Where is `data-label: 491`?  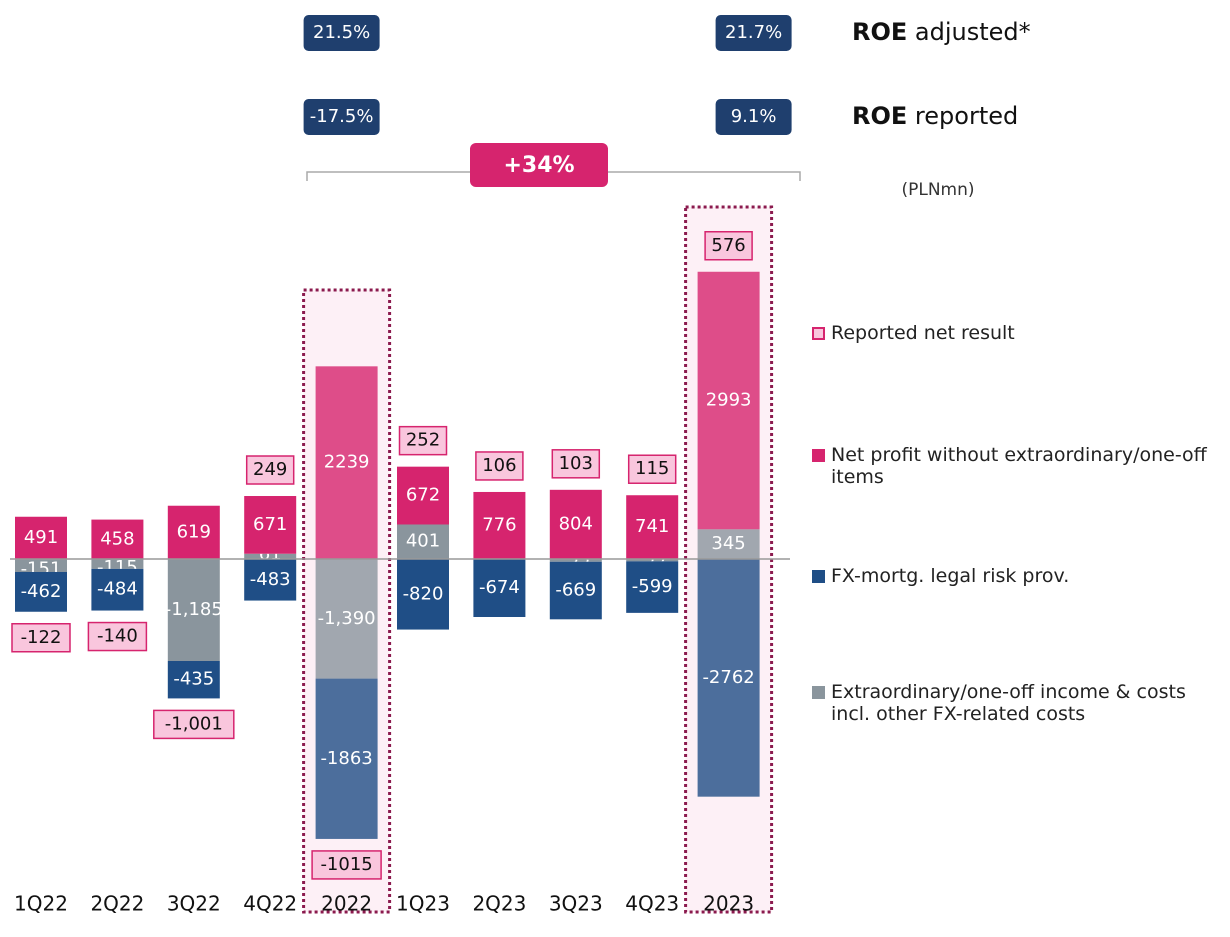
data-label: 491 is located at coordinates (41, 537).